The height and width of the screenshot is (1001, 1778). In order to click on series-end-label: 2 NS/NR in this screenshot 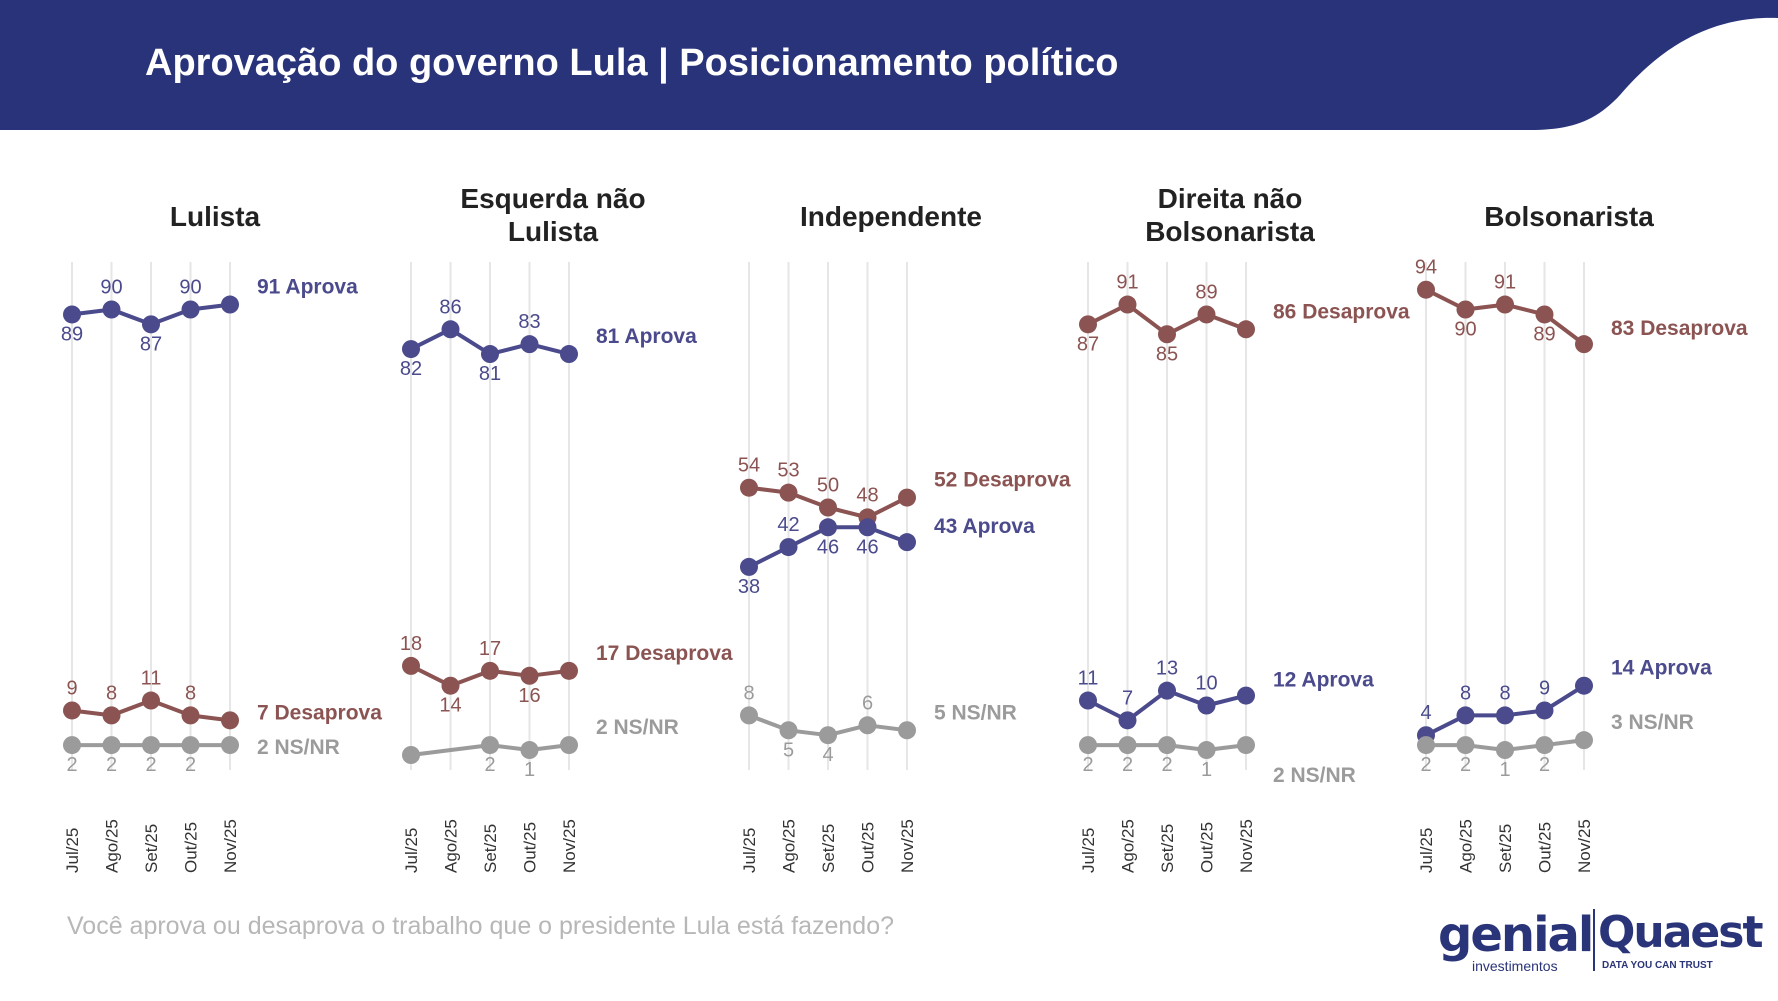, I will do `click(1314, 775)`.